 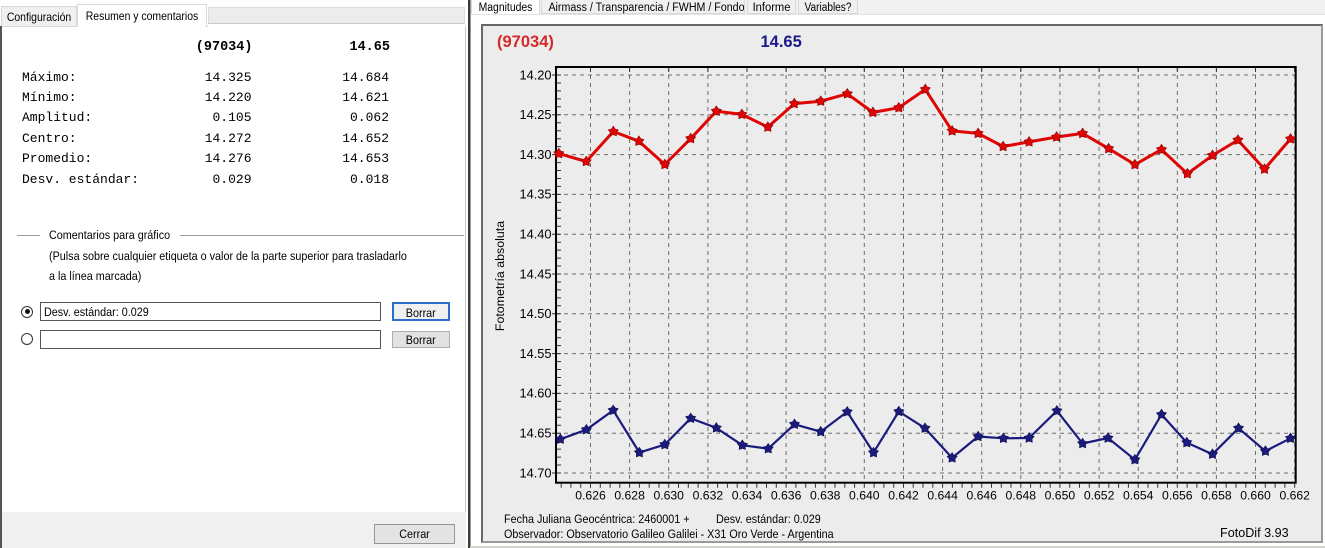 What do you see at coordinates (535, 313) in the screenshot?
I see `svg-text: 14.50` at bounding box center [535, 313].